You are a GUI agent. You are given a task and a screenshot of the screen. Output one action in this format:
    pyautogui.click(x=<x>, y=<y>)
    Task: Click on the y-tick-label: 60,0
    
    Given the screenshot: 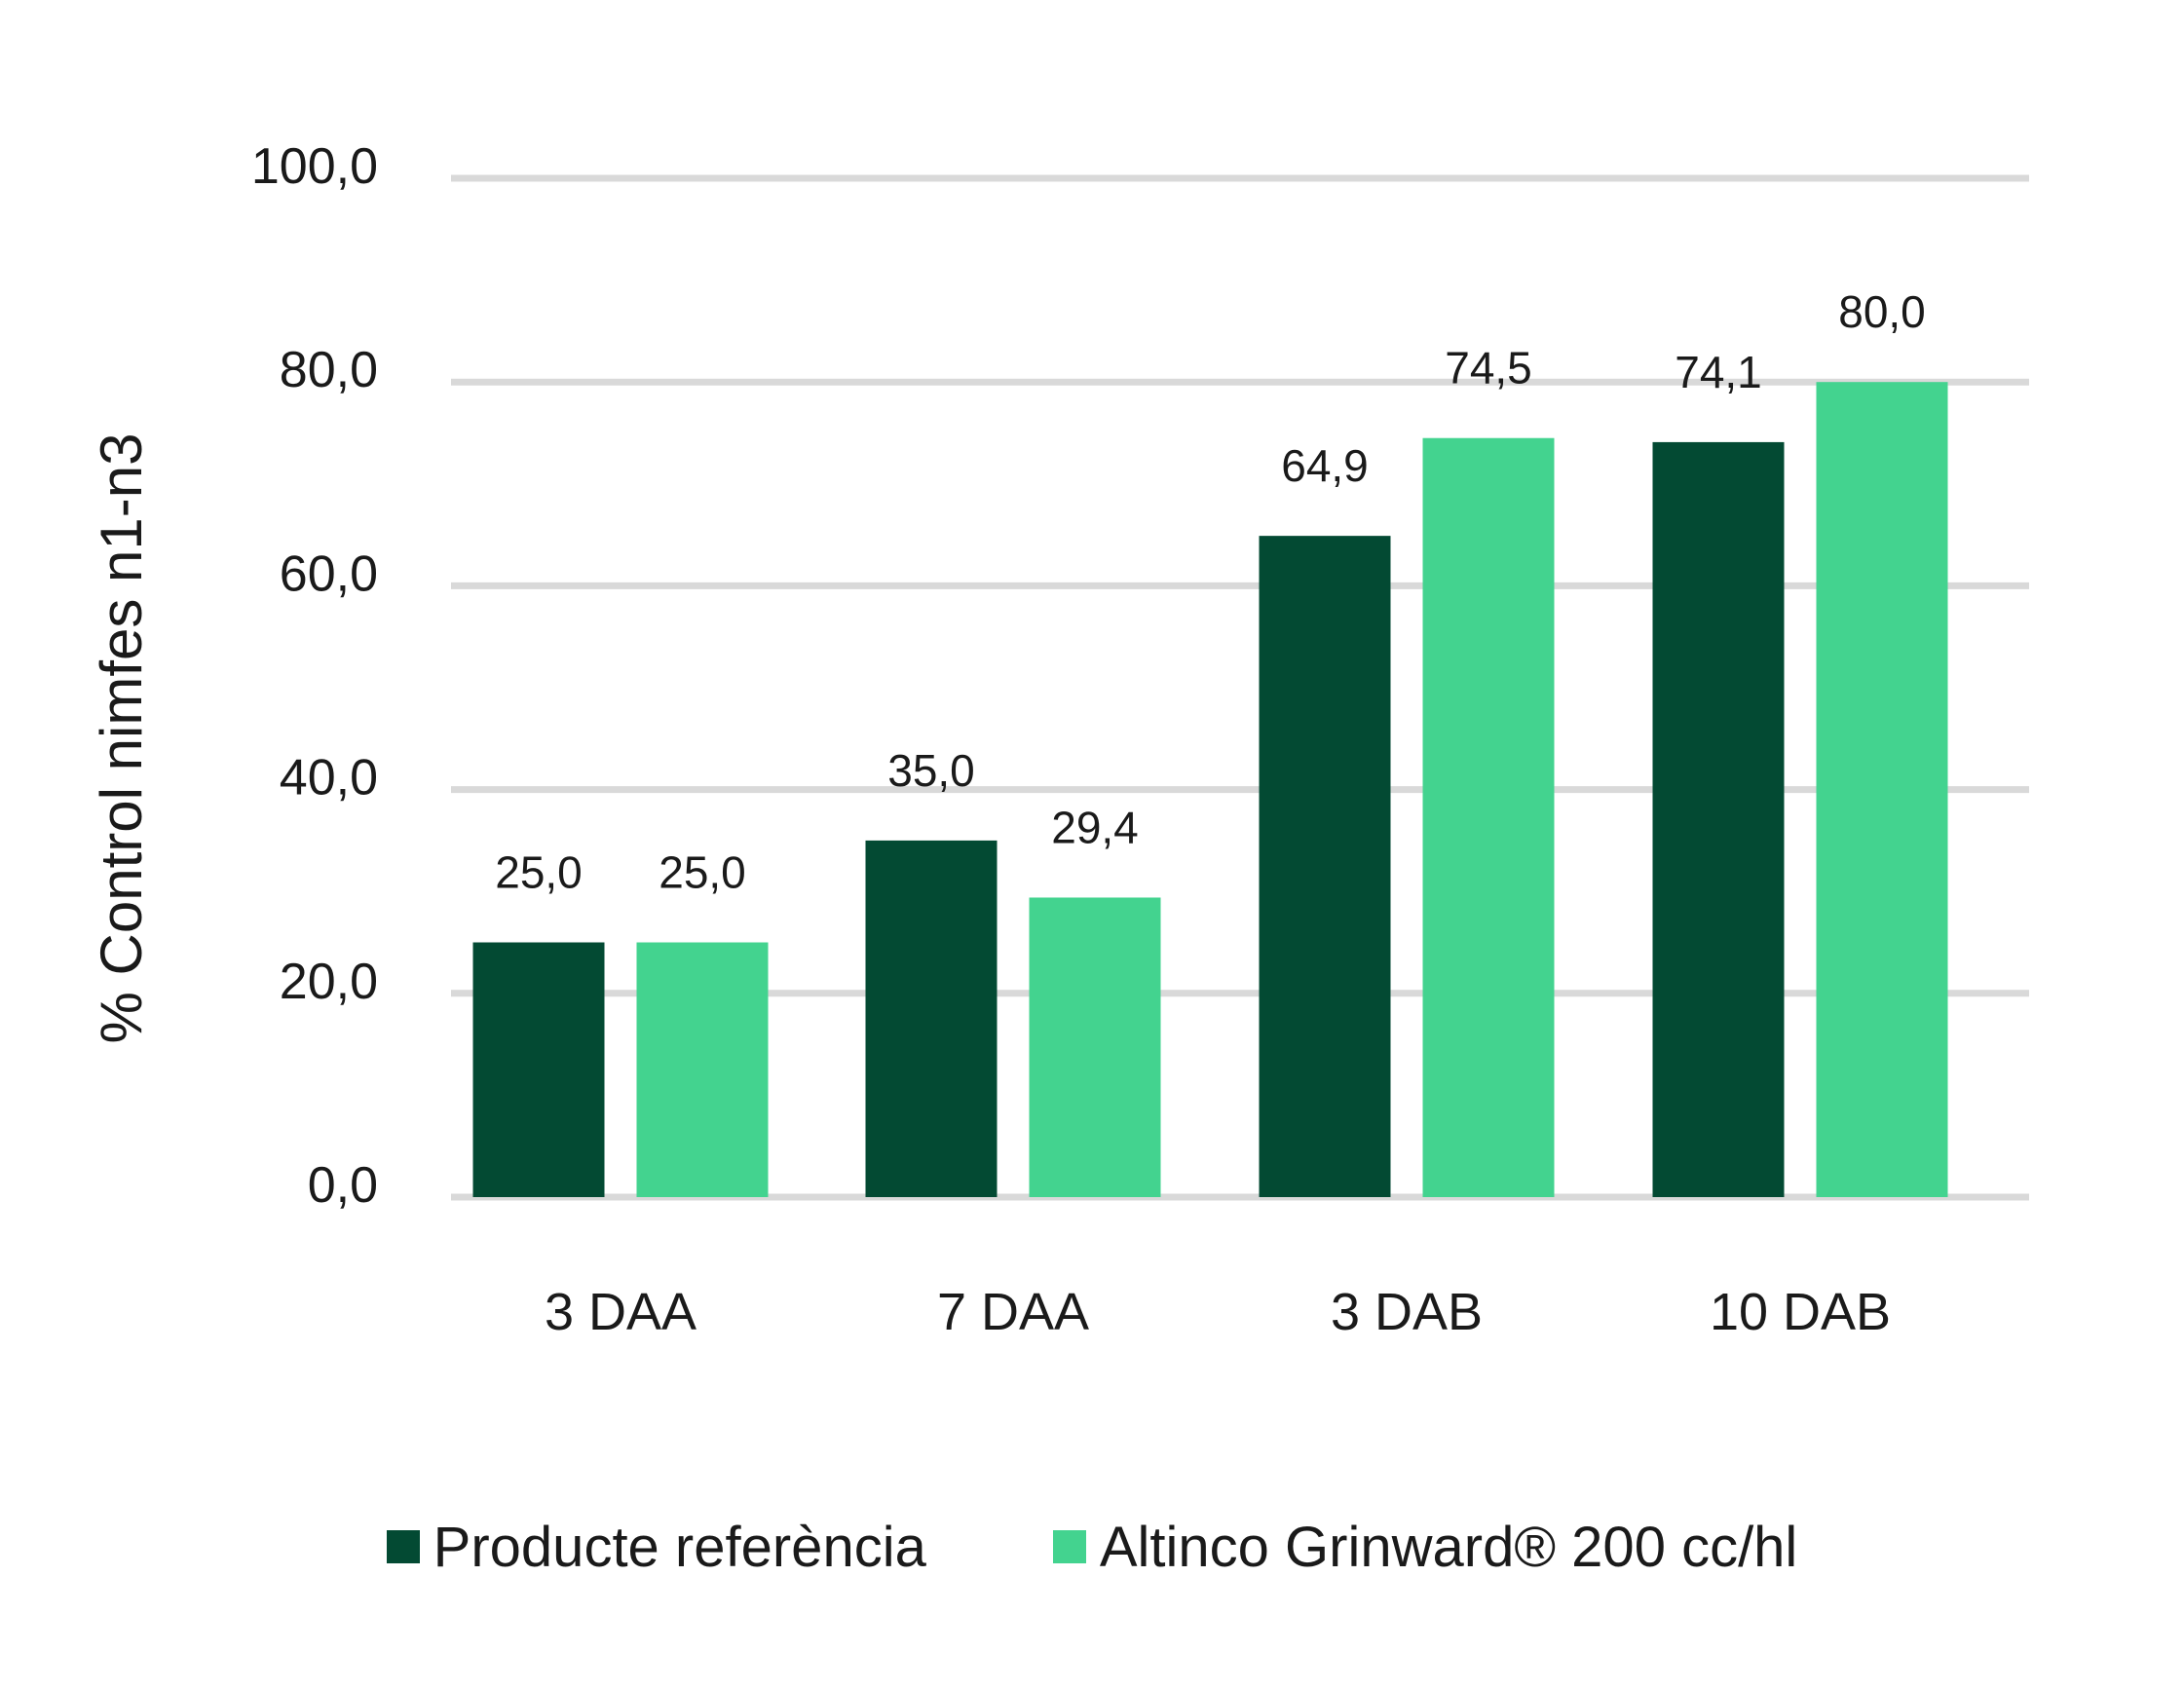 What is the action you would take?
    pyautogui.click(x=329, y=573)
    